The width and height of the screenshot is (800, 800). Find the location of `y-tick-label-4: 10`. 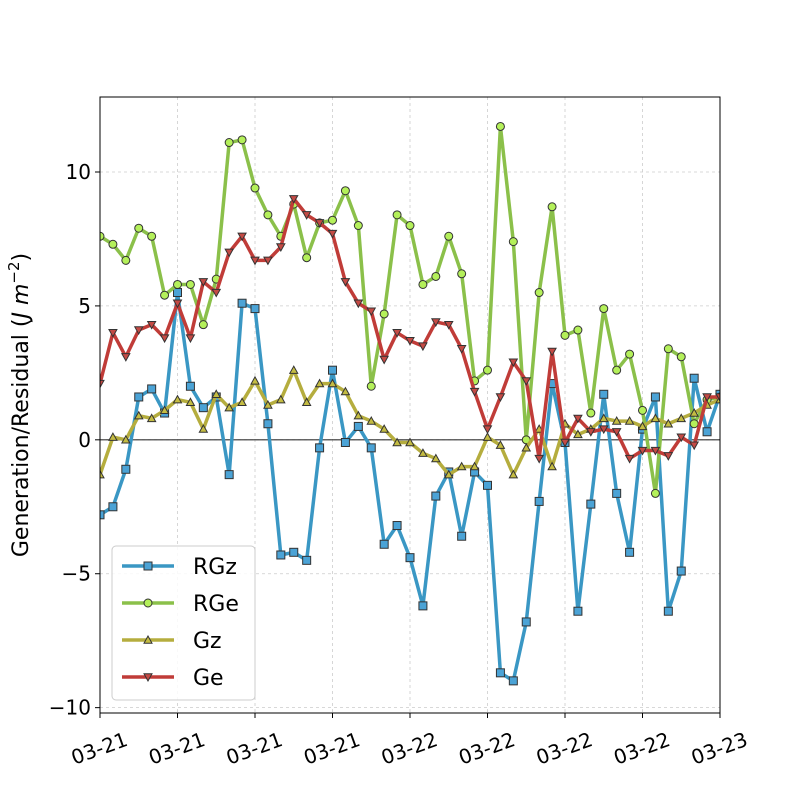

y-tick-label-4: 10 is located at coordinates (78, 172).